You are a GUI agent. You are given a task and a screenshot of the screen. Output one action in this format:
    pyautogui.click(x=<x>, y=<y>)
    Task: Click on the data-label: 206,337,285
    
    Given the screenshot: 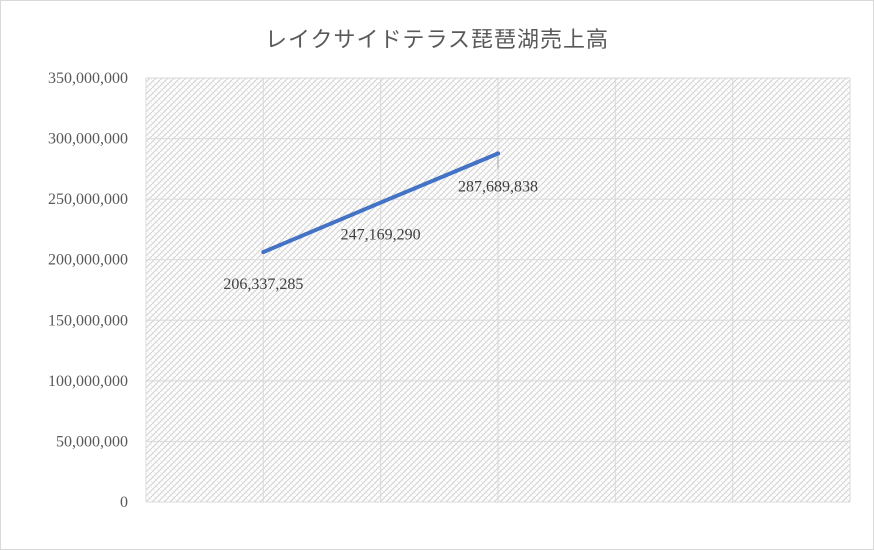 What is the action you would take?
    pyautogui.click(x=263, y=284)
    